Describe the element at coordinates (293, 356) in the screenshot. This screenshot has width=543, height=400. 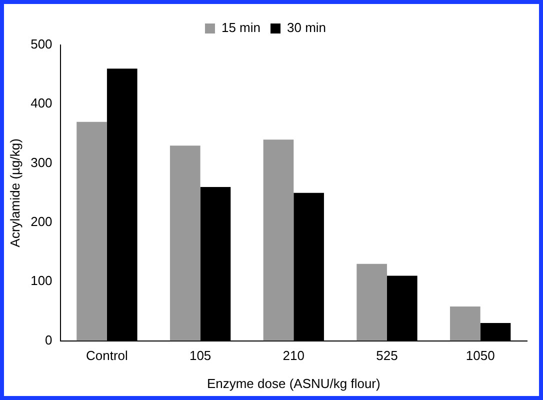
I see `x-tick-label: 210` at that location.